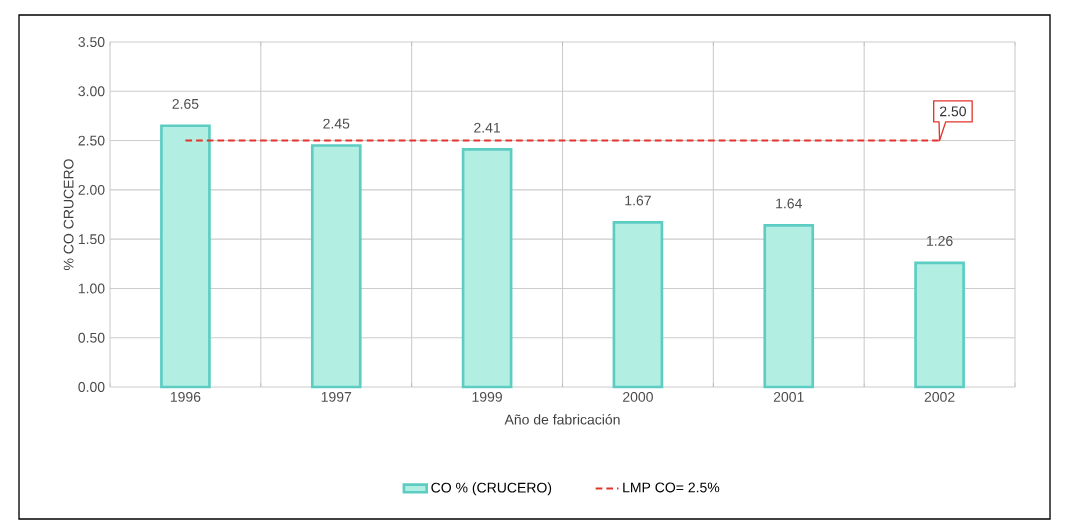  What do you see at coordinates (487, 127) in the screenshot?
I see `data-label: 2.41` at bounding box center [487, 127].